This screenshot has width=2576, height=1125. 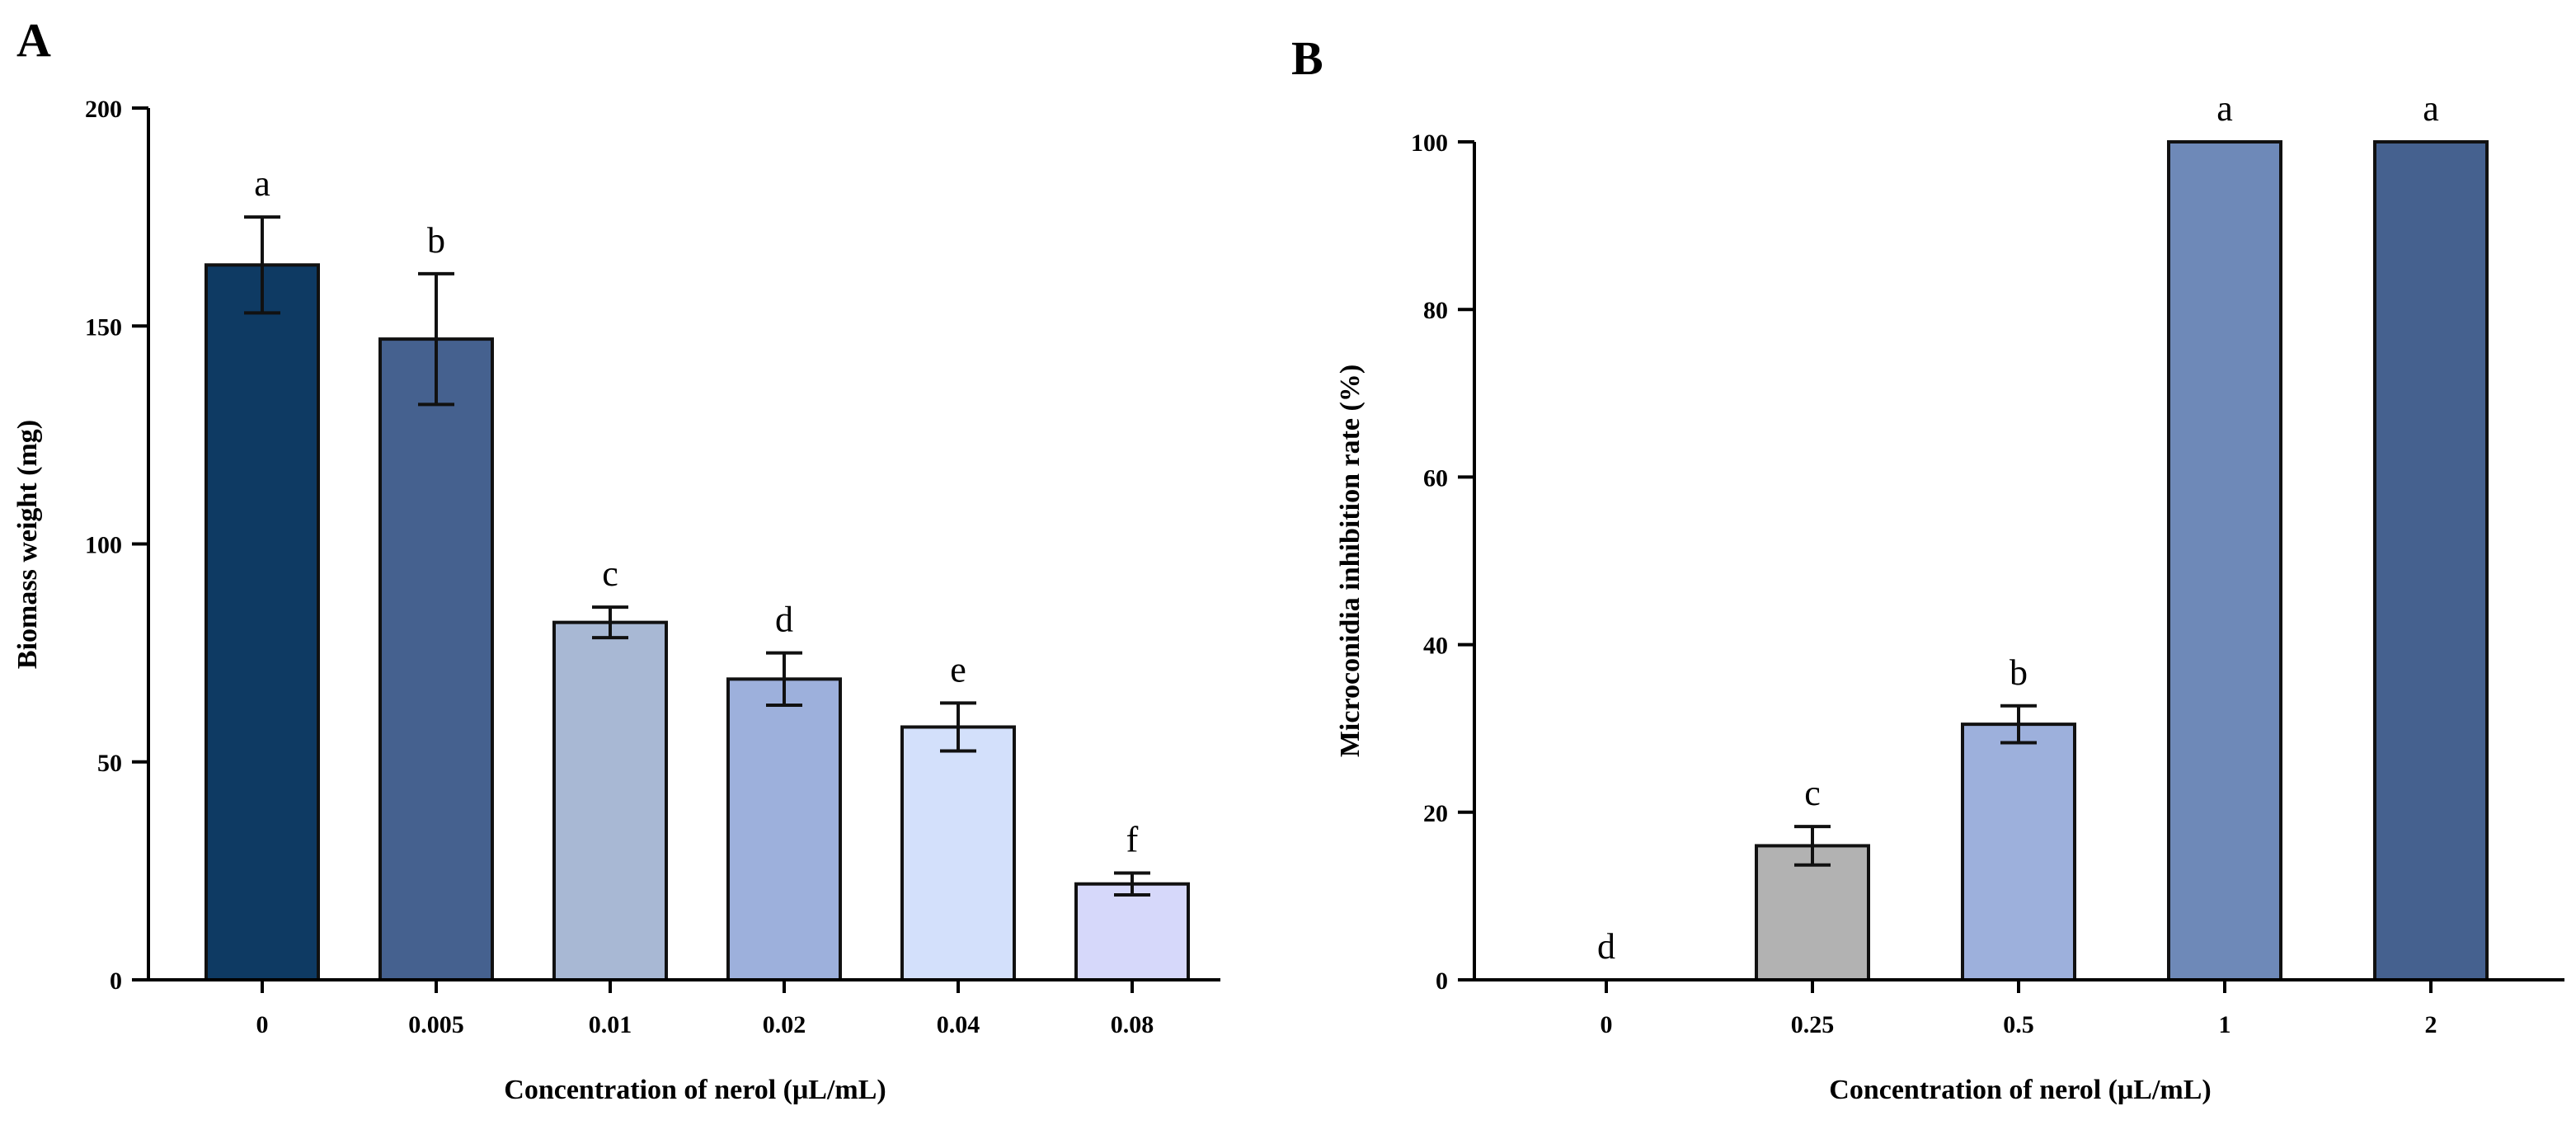 I want to click on panel-b-y-ticks: 0 20 40 60 80 100, so click(x=1442, y=562).